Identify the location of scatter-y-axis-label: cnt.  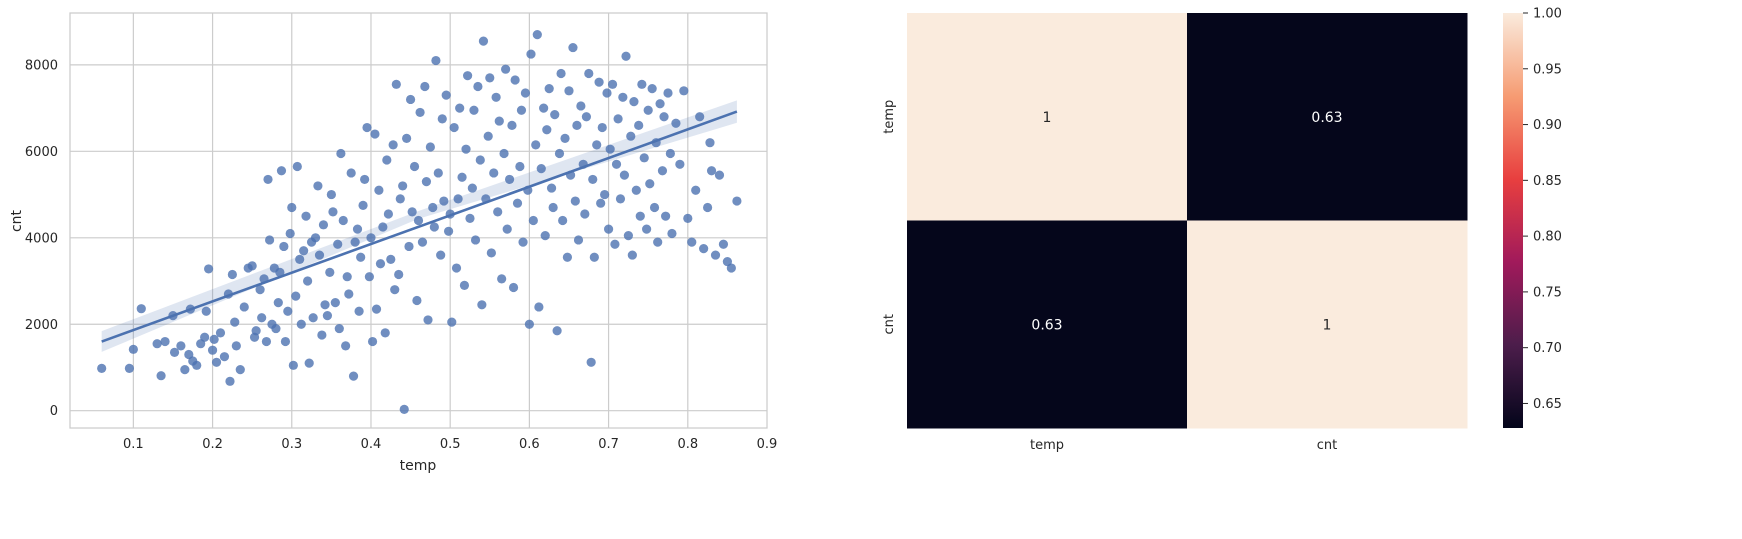
(17, 220).